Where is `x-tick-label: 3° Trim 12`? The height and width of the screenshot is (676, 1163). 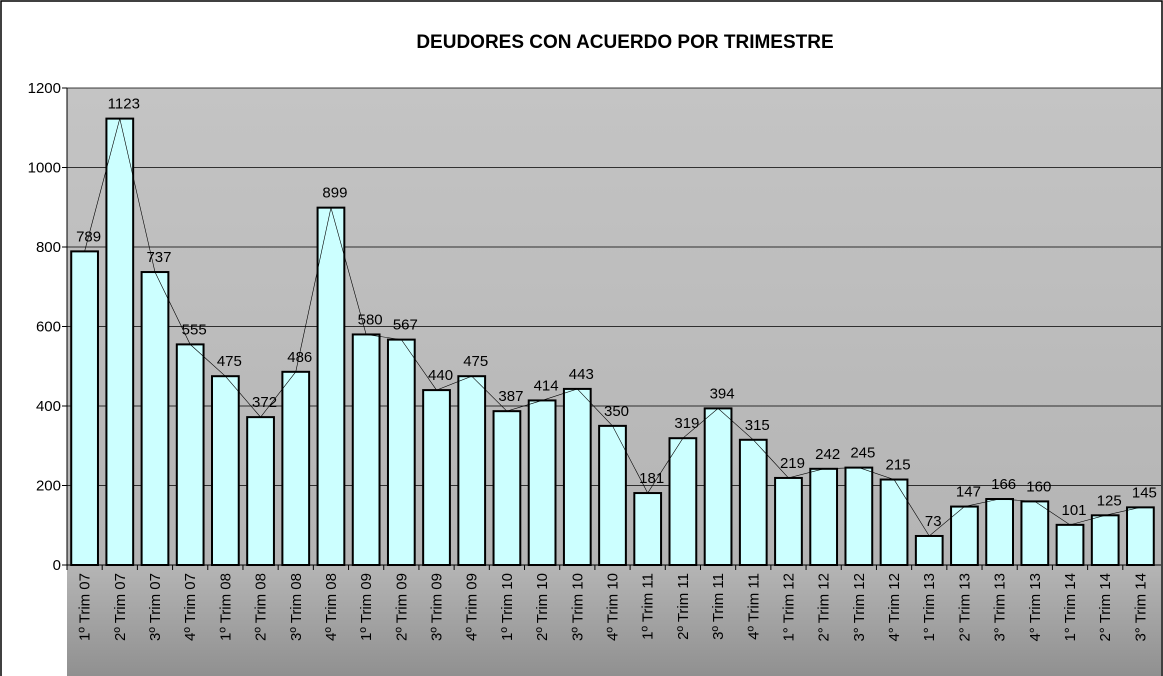
x-tick-label: 3° Trim 12 is located at coordinates (859, 607).